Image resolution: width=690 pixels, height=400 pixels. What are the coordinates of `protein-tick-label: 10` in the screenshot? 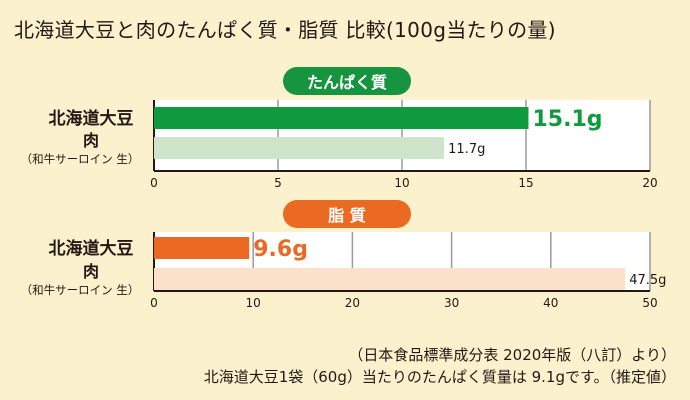 It's located at (401, 183).